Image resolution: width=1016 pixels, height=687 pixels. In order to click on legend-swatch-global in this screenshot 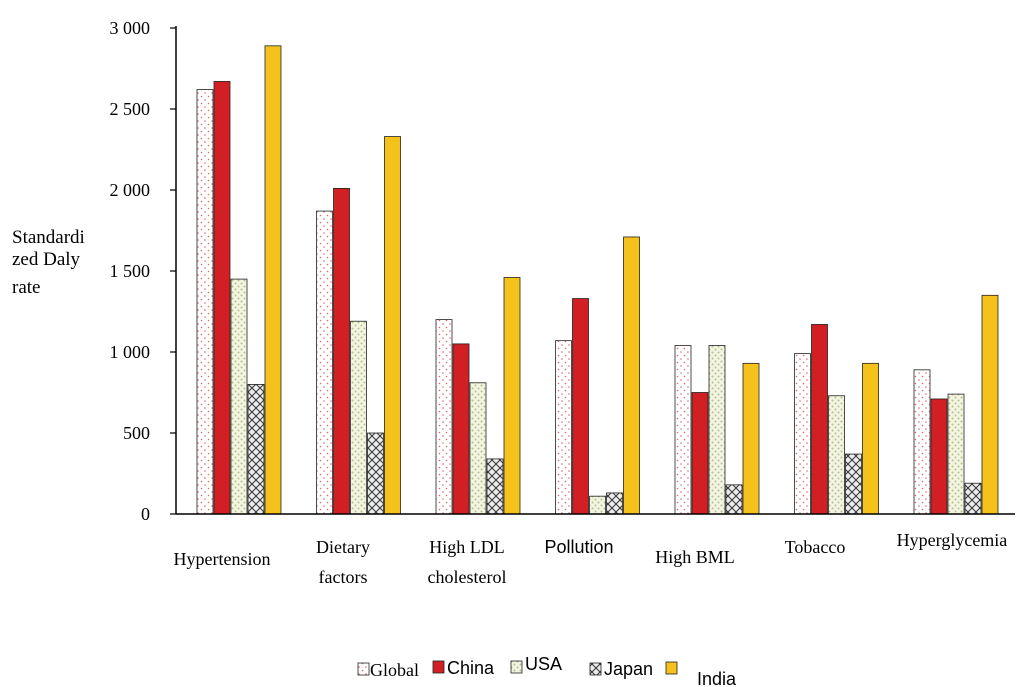, I will do `click(363, 669)`.